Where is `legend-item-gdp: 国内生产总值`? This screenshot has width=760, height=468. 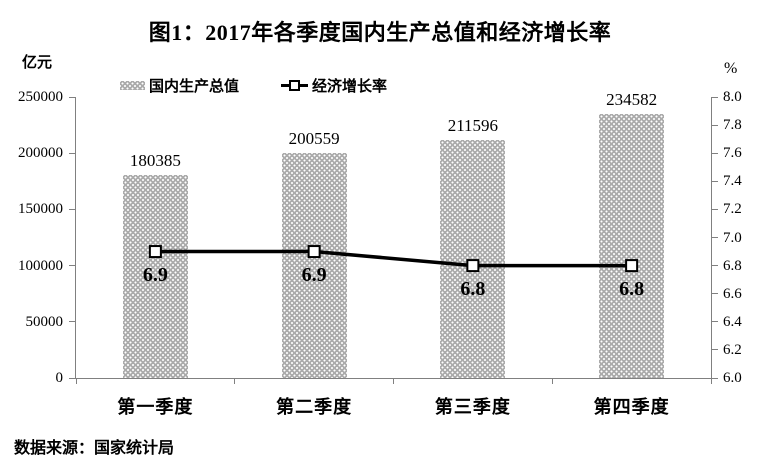 legend-item-gdp: 国内生产总值 is located at coordinates (179, 85).